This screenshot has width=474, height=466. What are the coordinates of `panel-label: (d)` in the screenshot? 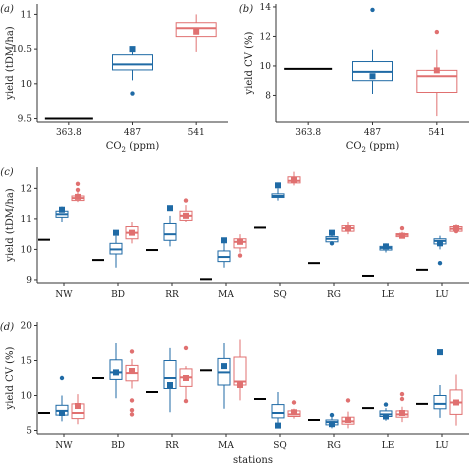 It's located at (7, 327).